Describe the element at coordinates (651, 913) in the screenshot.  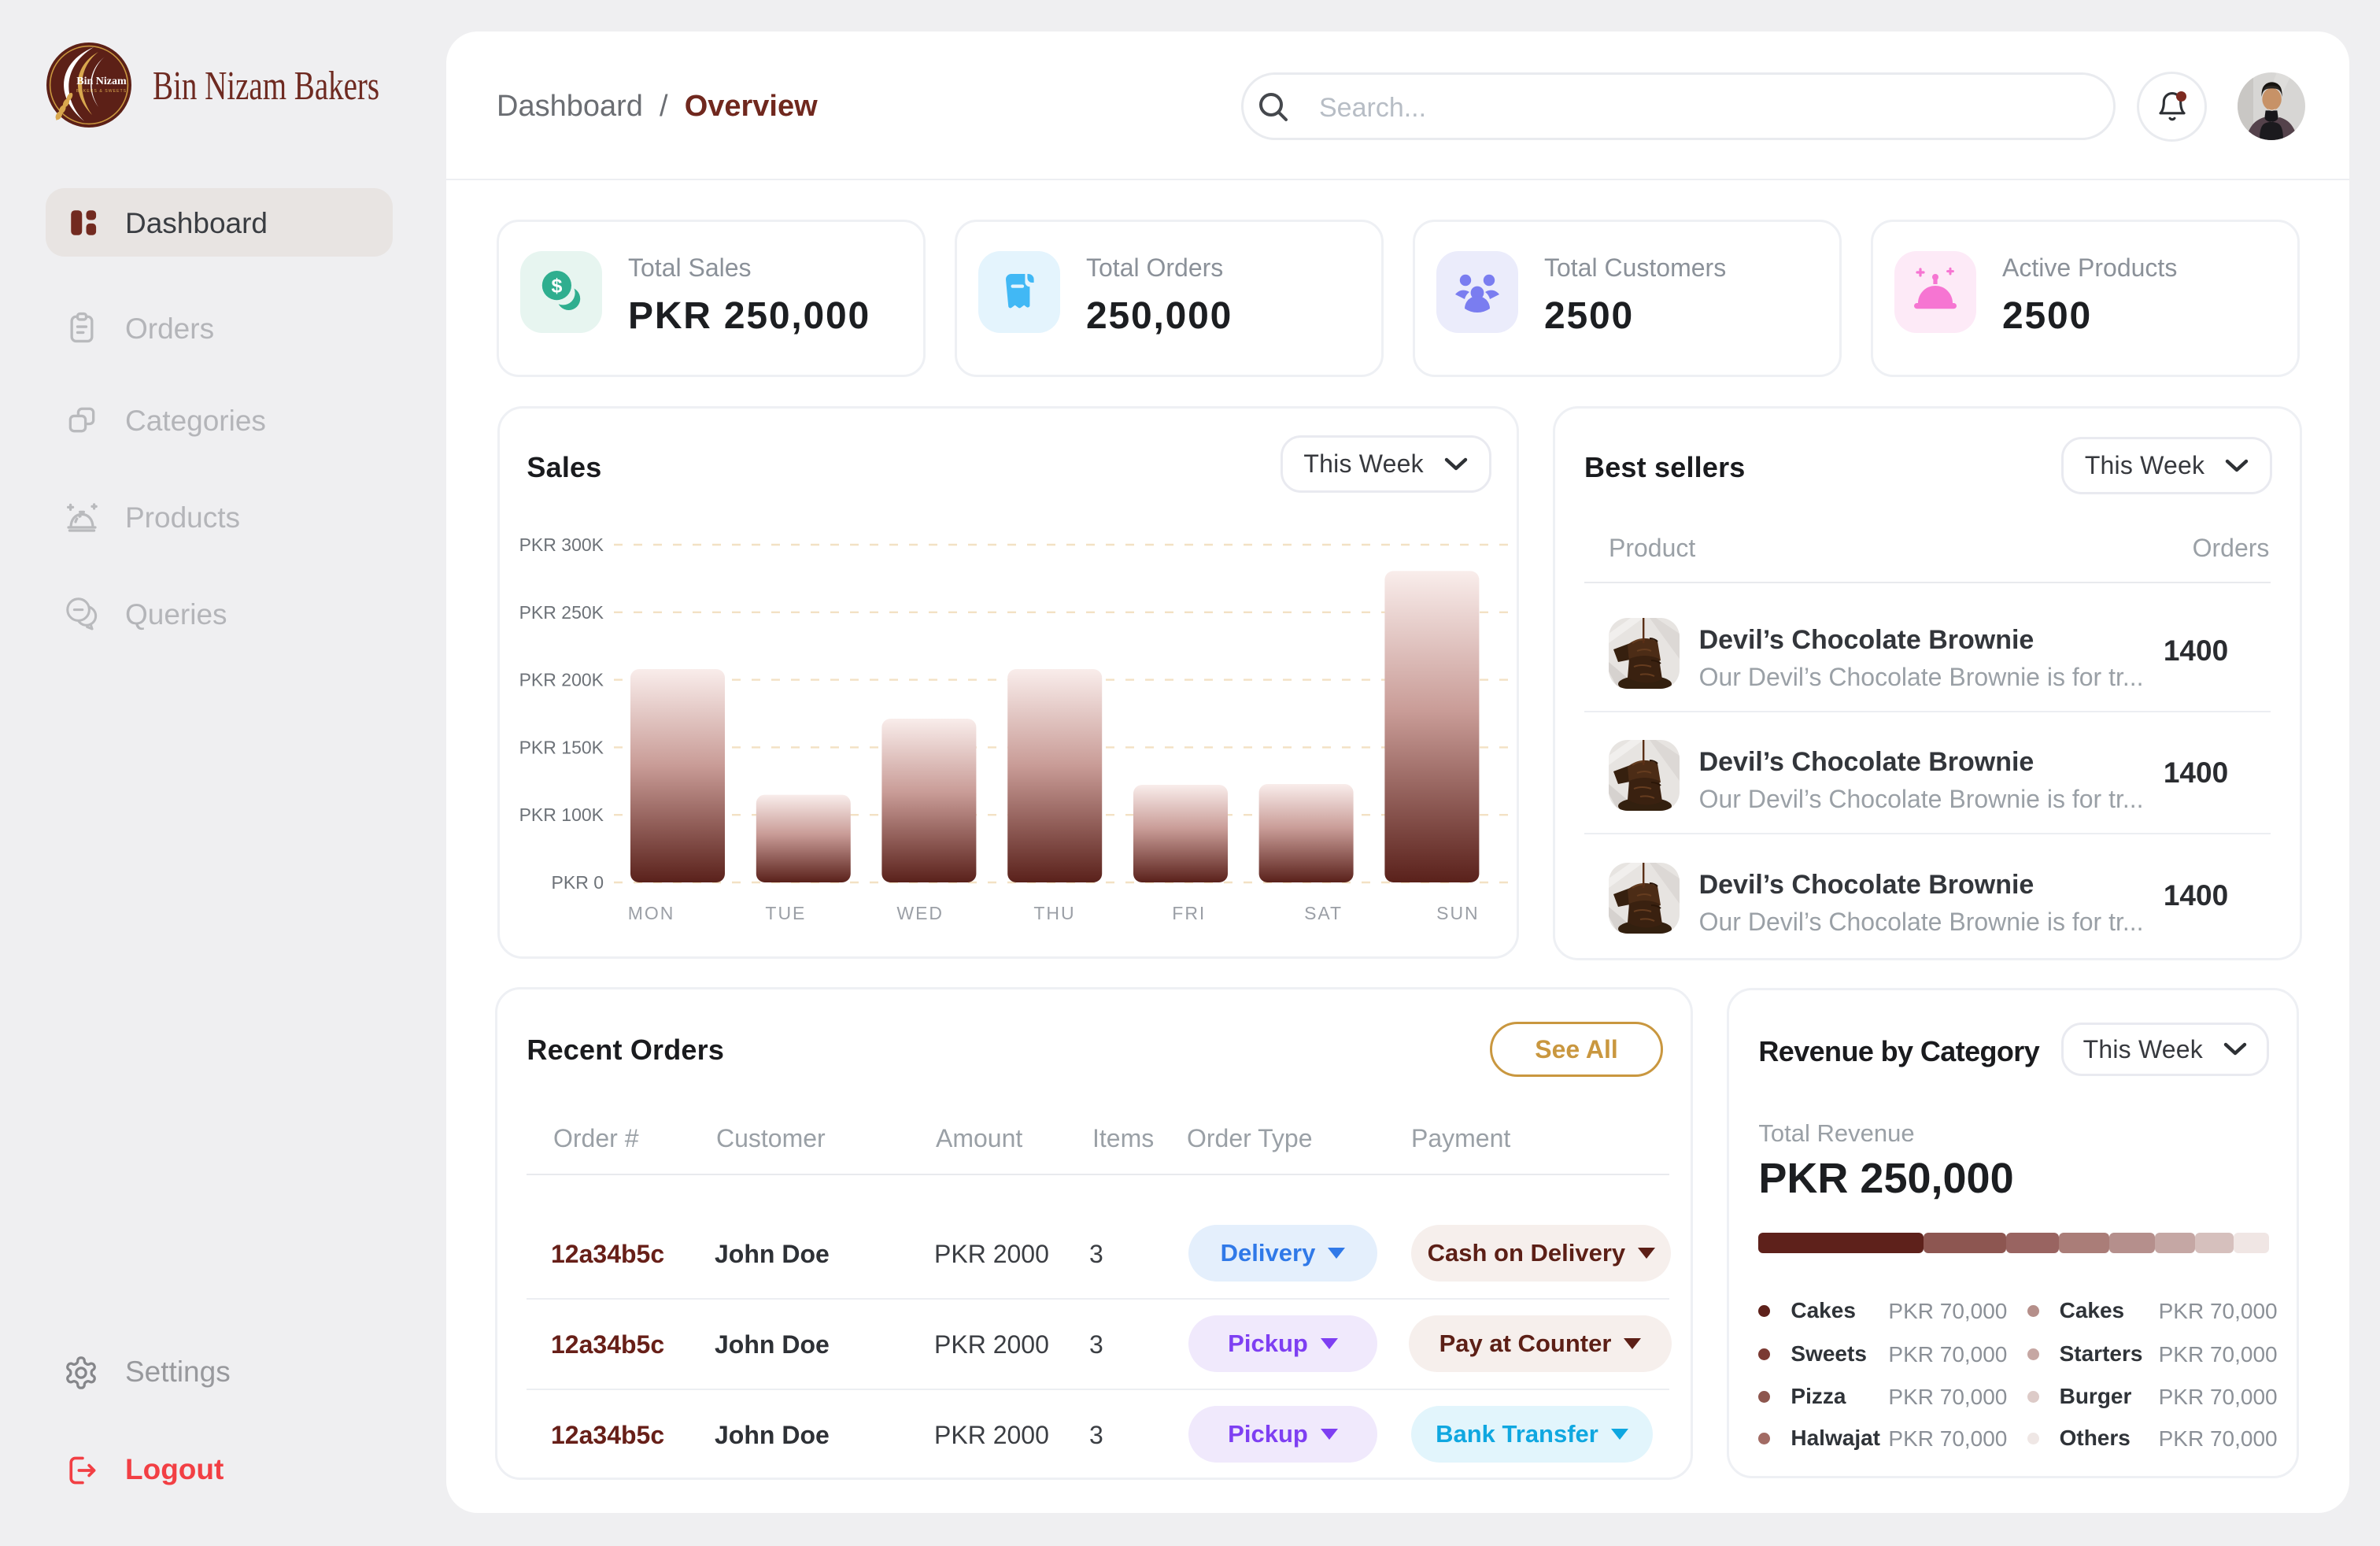
I see `svg-text: MON` at that location.